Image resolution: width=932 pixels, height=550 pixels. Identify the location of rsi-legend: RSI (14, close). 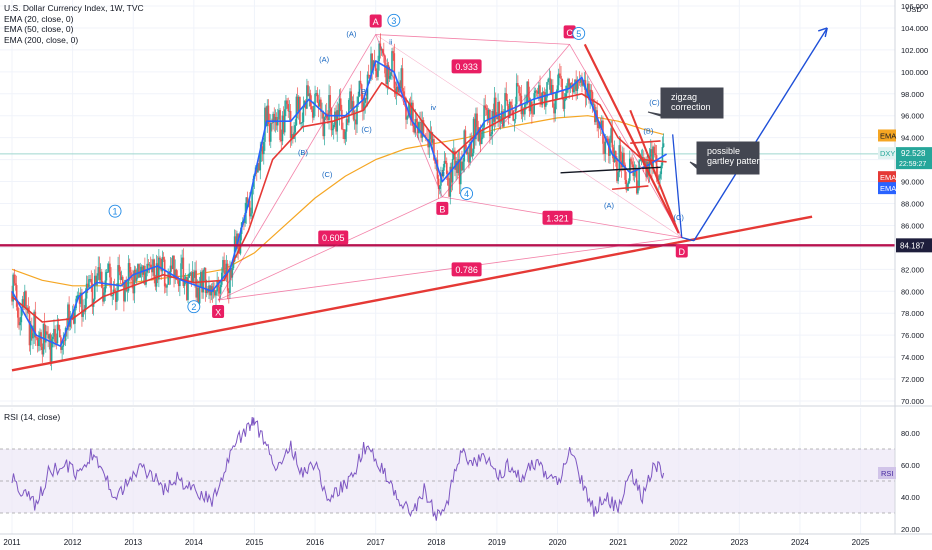
(32, 417).